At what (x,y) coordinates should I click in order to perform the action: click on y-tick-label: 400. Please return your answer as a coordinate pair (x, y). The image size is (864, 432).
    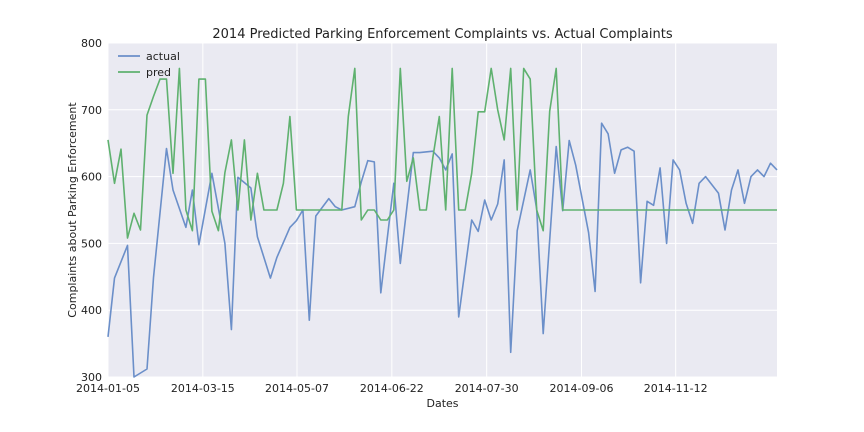
    Looking at the image, I should click on (91, 310).